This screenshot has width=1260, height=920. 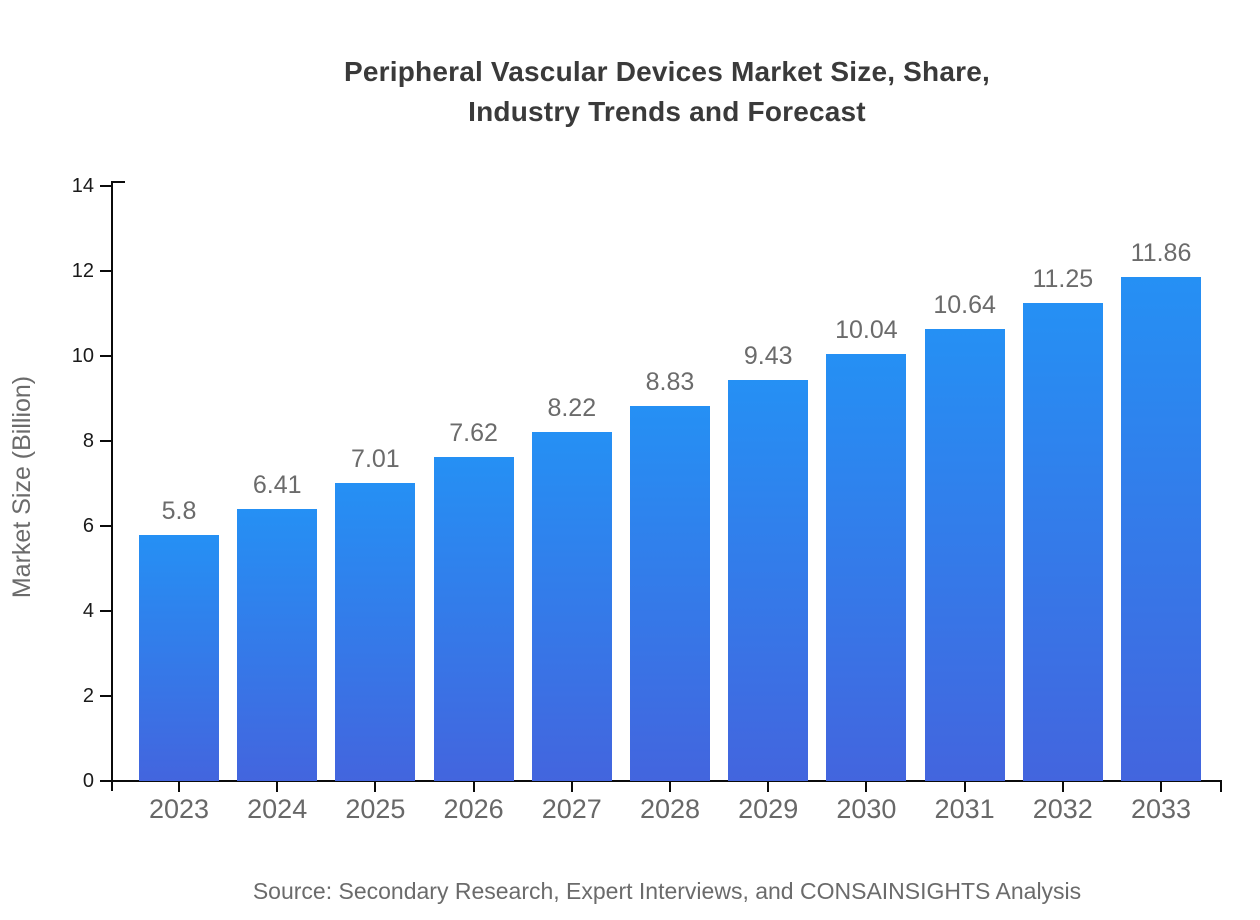 I want to click on y-axis-tick-label: 12, so click(x=82, y=271).